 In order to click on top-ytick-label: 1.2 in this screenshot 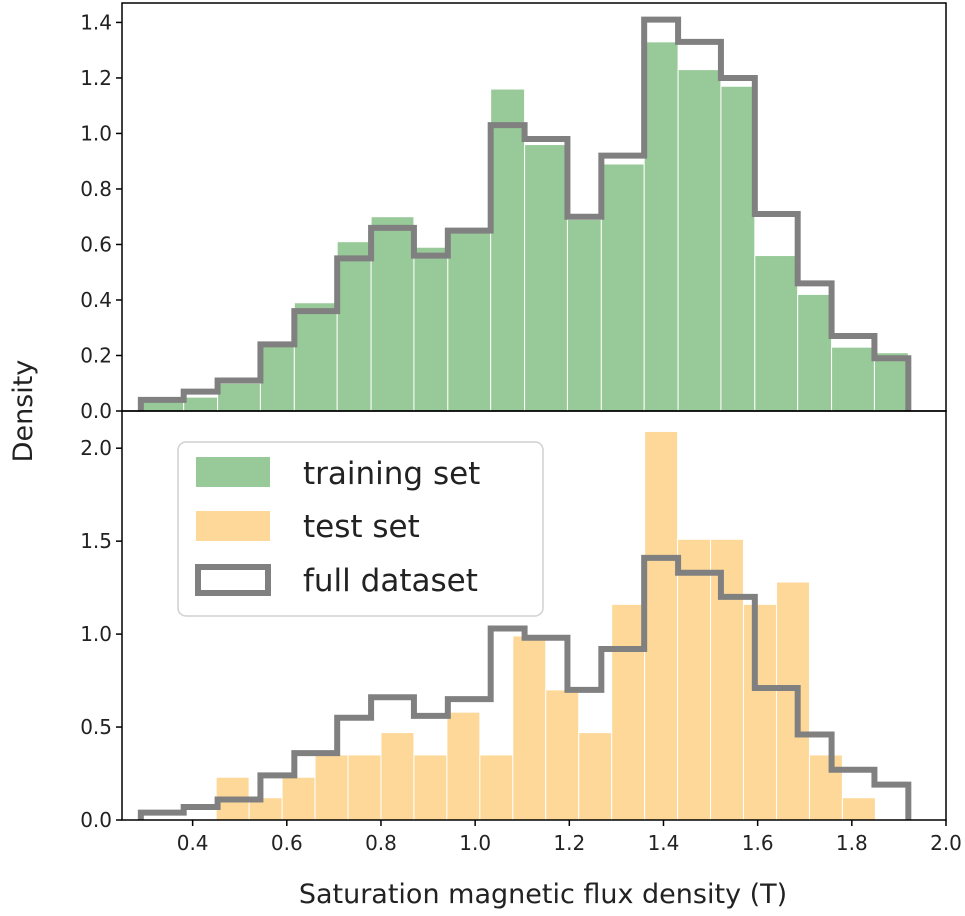, I will do `click(96, 78)`.